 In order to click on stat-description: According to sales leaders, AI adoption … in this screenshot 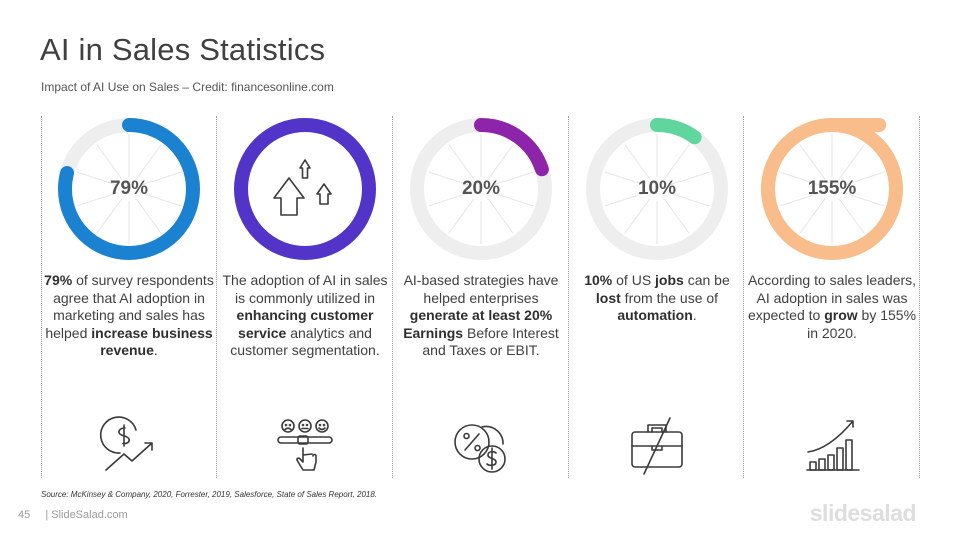, I will do `click(832, 307)`.